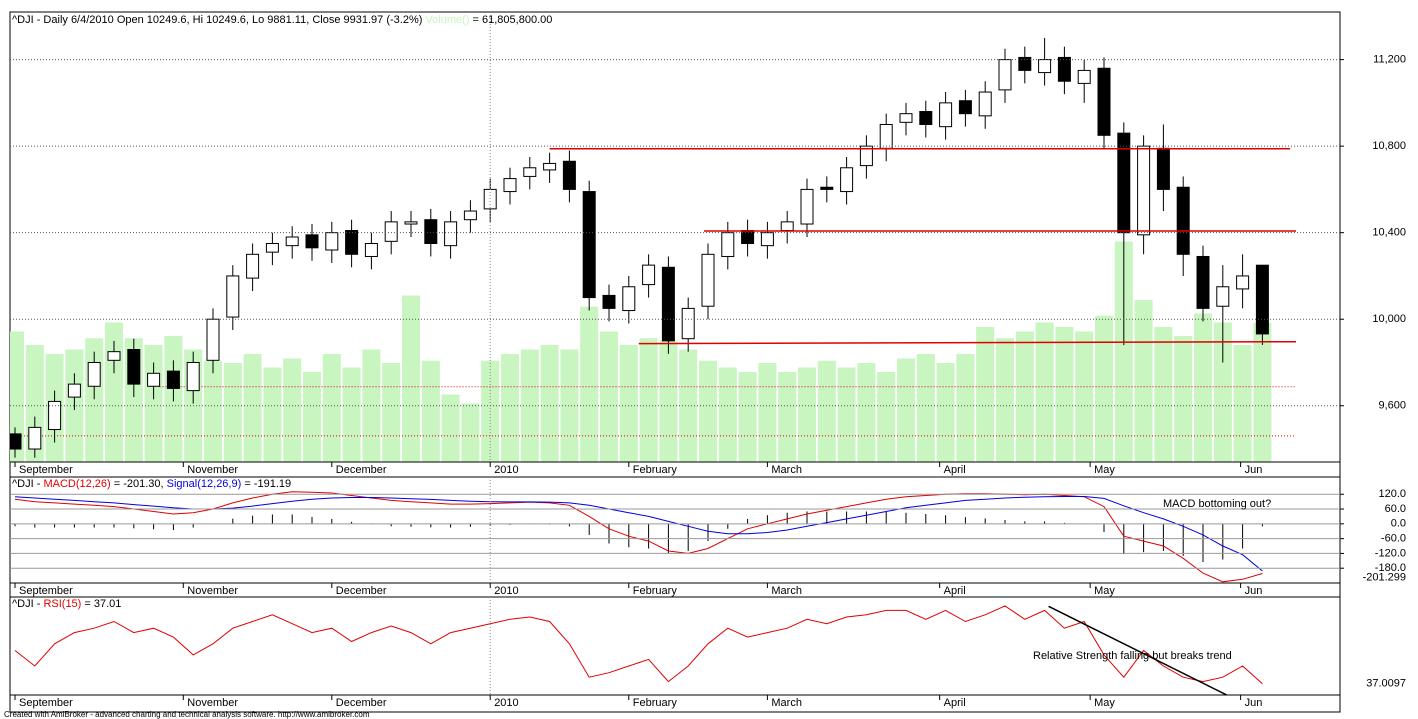  I want to click on last-value-label: -201.299, so click(1384, 577).